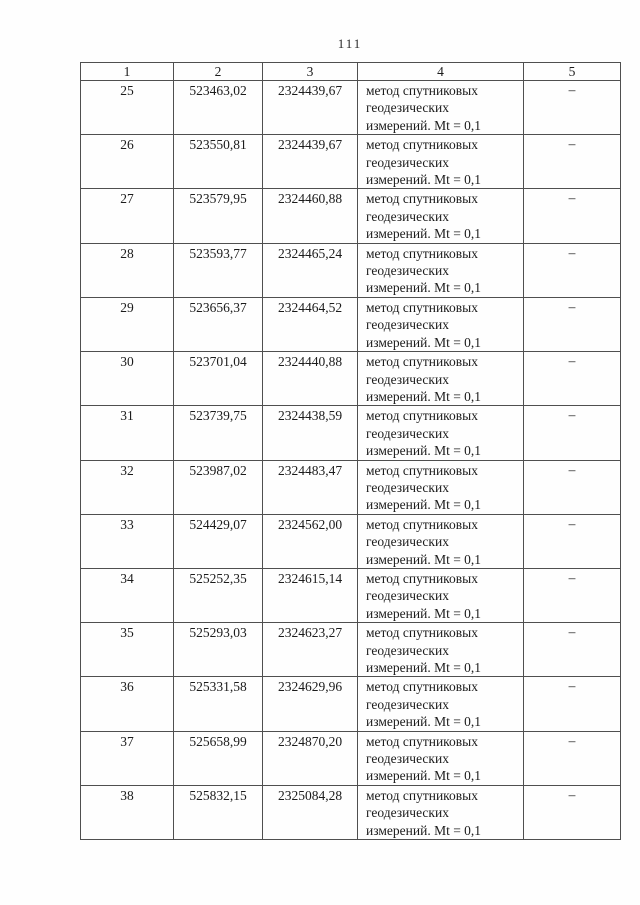 This screenshot has height=905, width=640. Describe the element at coordinates (310, 71) in the screenshot. I see `column-header-3: 3` at that location.